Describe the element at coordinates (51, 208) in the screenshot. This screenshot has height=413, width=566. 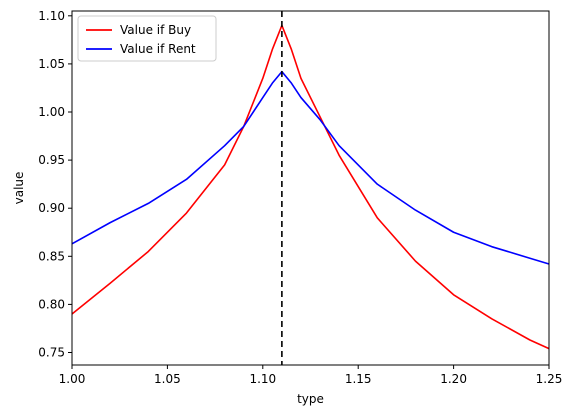
I see `y-tick-label: 0.90` at that location.